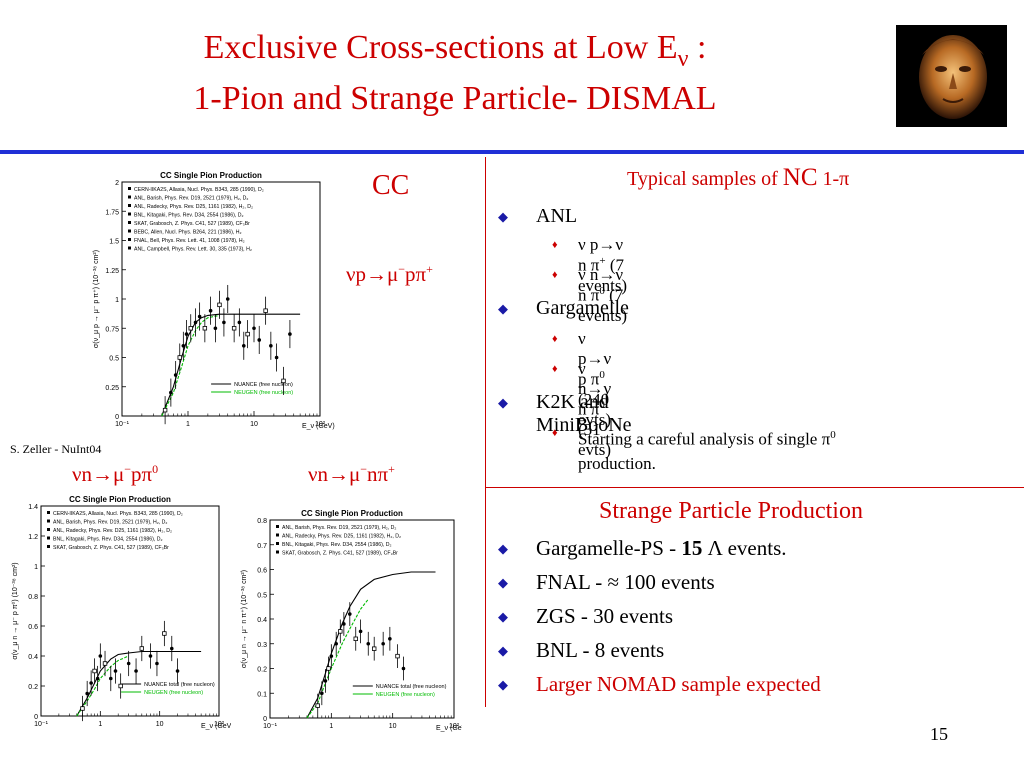 Image resolution: width=1024 pixels, height=768 pixels. Describe the element at coordinates (262, 521) in the screenshot. I see `y-tick-label: 0.8` at that location.